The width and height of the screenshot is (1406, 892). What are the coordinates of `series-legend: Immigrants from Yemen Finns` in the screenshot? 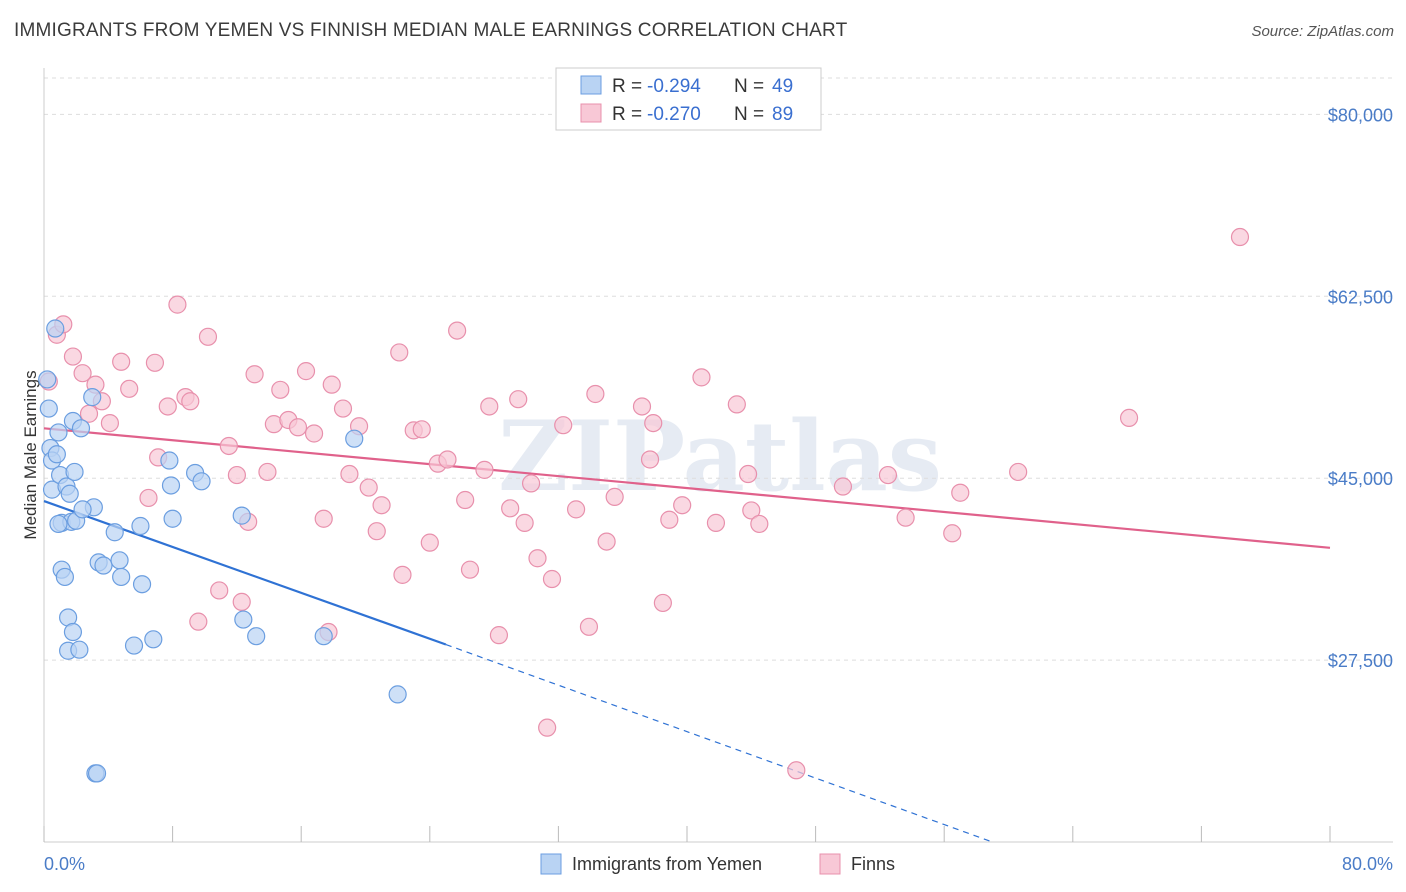 It's located at (717, 864).